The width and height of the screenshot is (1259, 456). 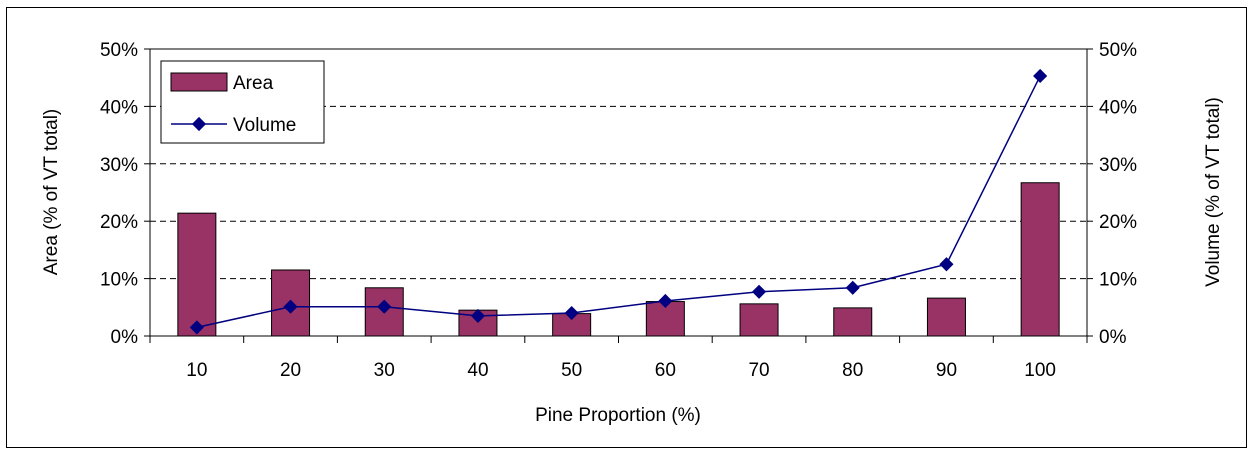 I want to click on y-tick-label-left: 20%, so click(x=119, y=222).